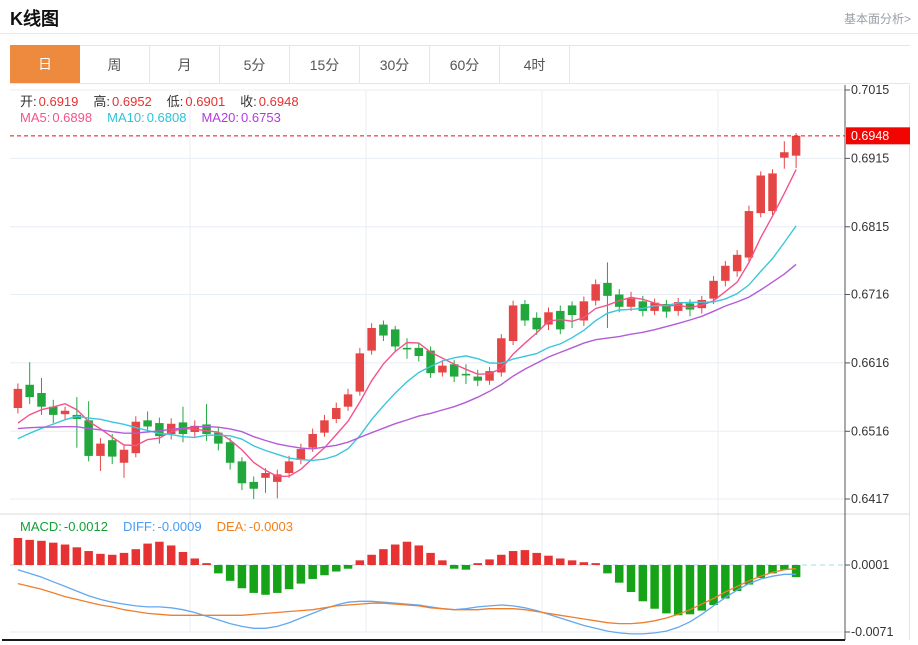  What do you see at coordinates (459, 33) in the screenshot?
I see `header-divider` at bounding box center [459, 33].